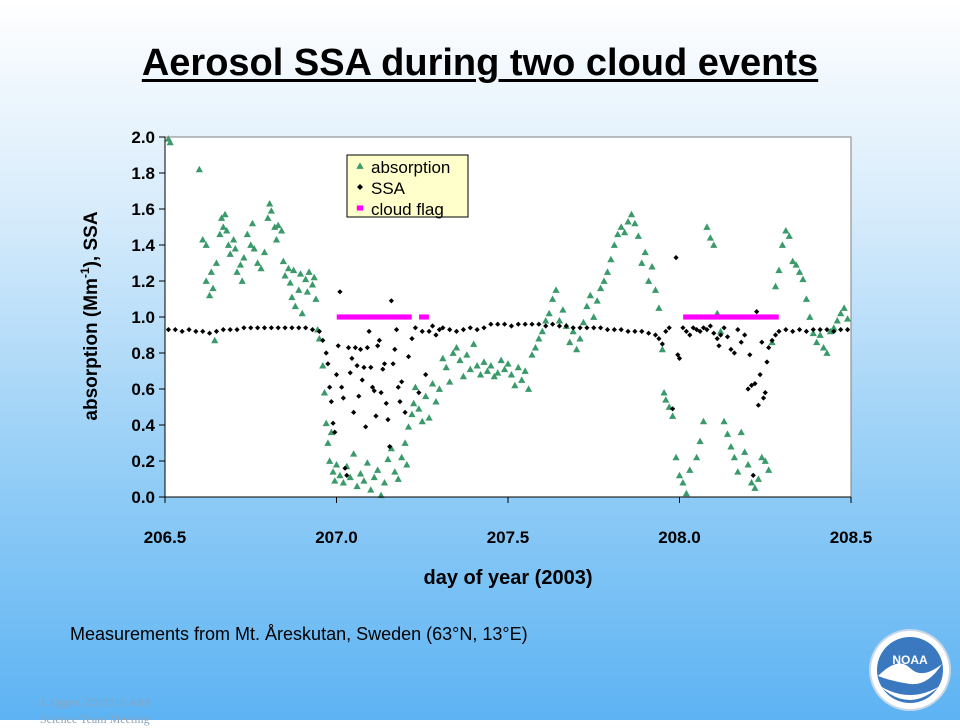 This screenshot has height=728, width=960. What do you see at coordinates (143, 137) in the screenshot?
I see `y-tick-label: 2.0` at bounding box center [143, 137].